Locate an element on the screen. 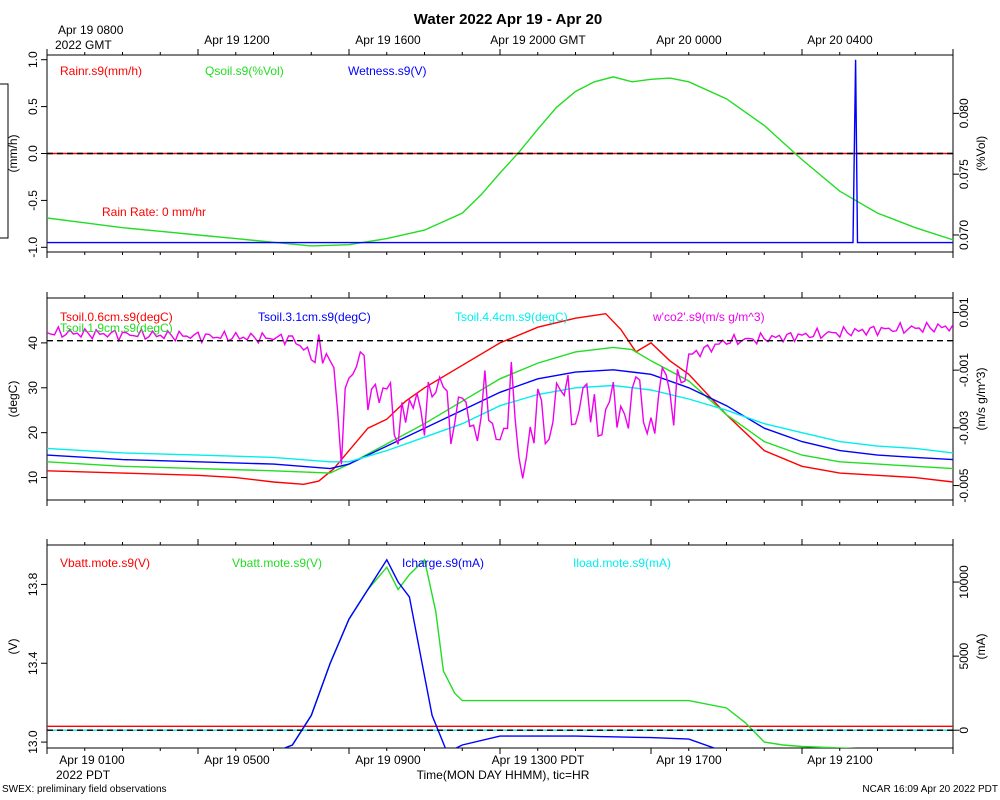  right-tick-label: 5000 is located at coordinates (964, 655).